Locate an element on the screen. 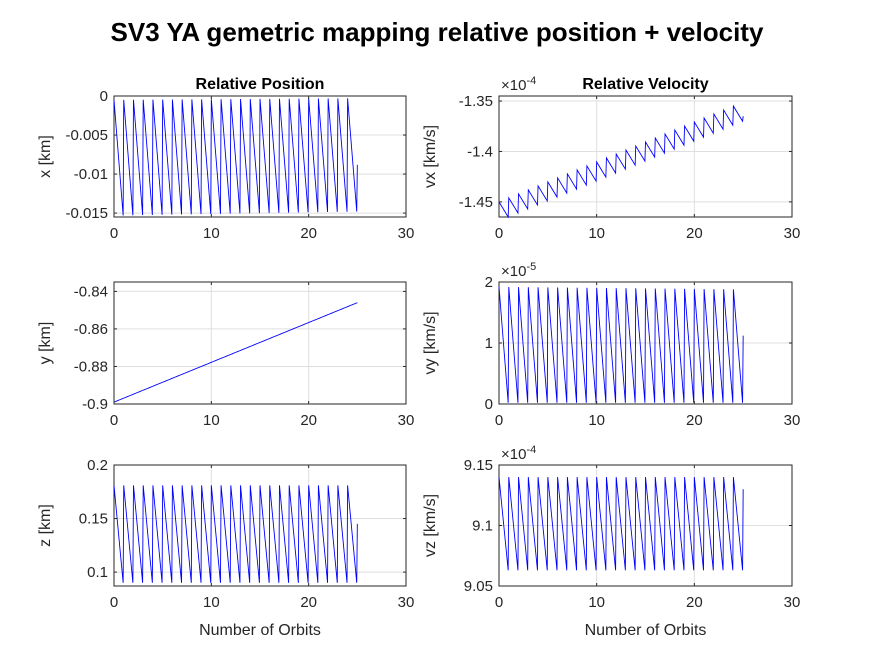  plot-area-y is located at coordinates (260, 343).